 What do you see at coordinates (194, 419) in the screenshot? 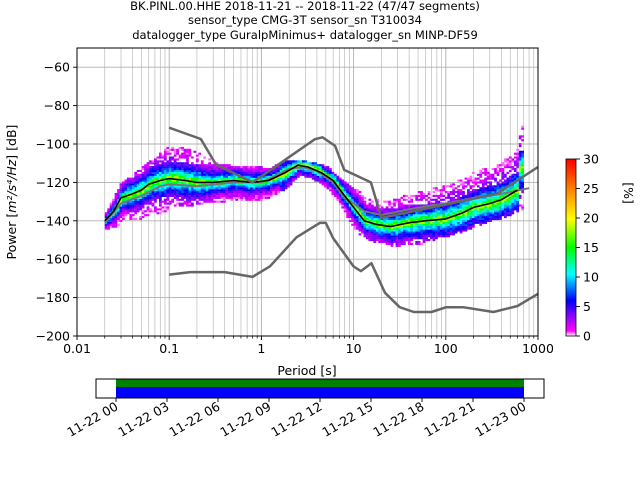
I see `timeline-tick-label: 11-22 06` at bounding box center [194, 419].